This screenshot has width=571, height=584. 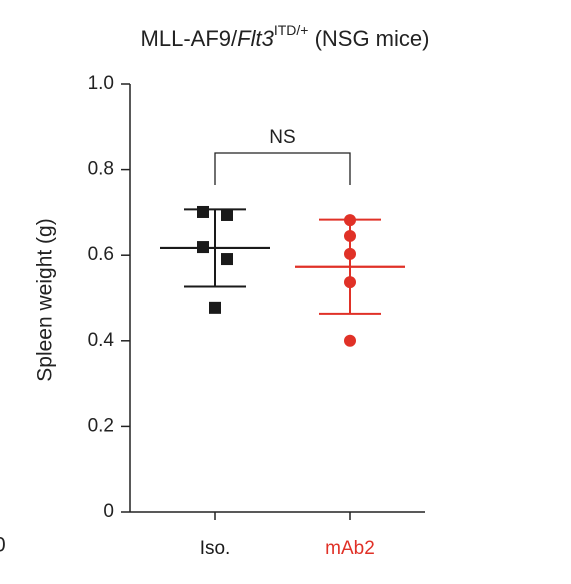 What do you see at coordinates (108, 511) in the screenshot?
I see `y-tick-label: 0` at bounding box center [108, 511].